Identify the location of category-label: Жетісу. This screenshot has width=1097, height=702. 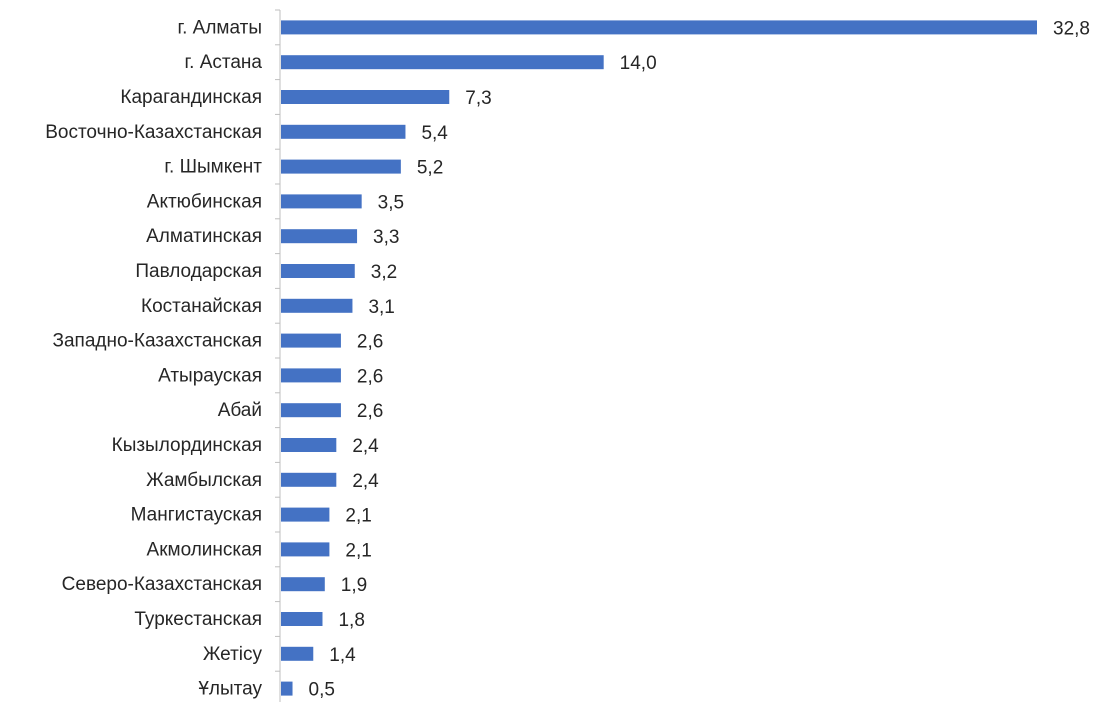
(233, 654).